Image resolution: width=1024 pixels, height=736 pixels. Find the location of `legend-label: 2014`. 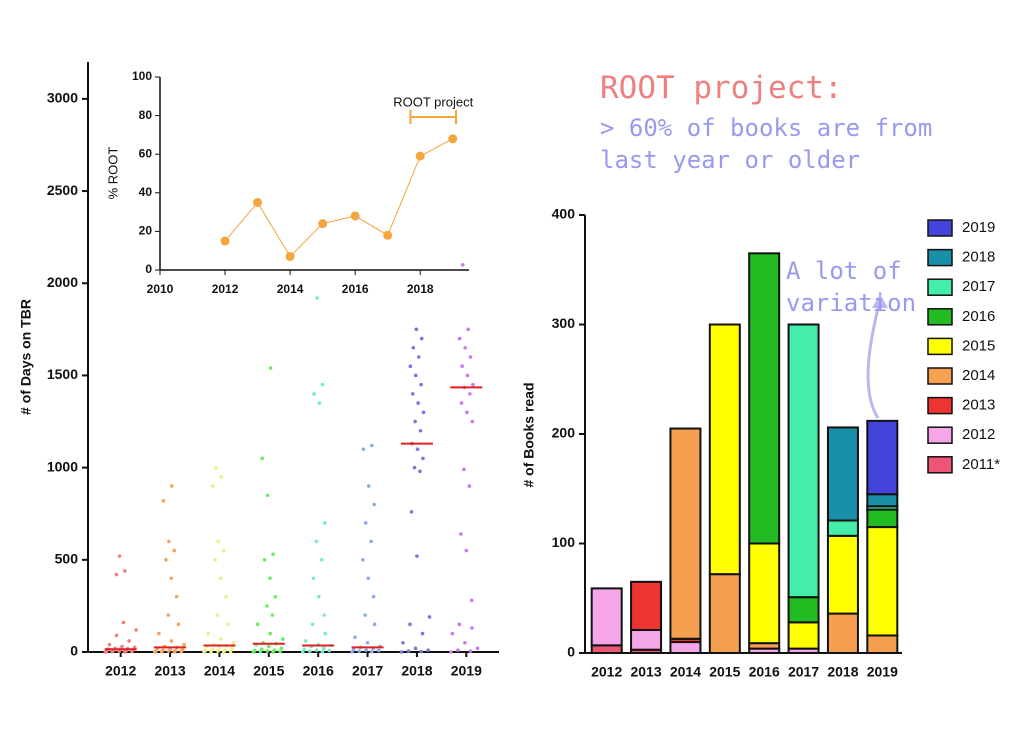

legend-label: 2014 is located at coordinates (978, 375).